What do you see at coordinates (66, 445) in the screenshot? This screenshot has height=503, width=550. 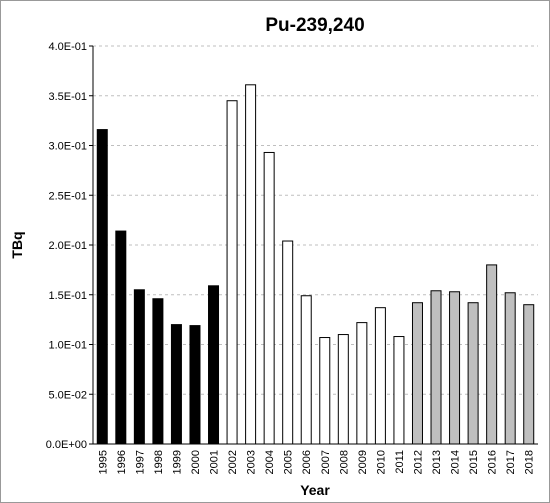 I see `y-tick-label: 0.0E+00` at bounding box center [66, 445].